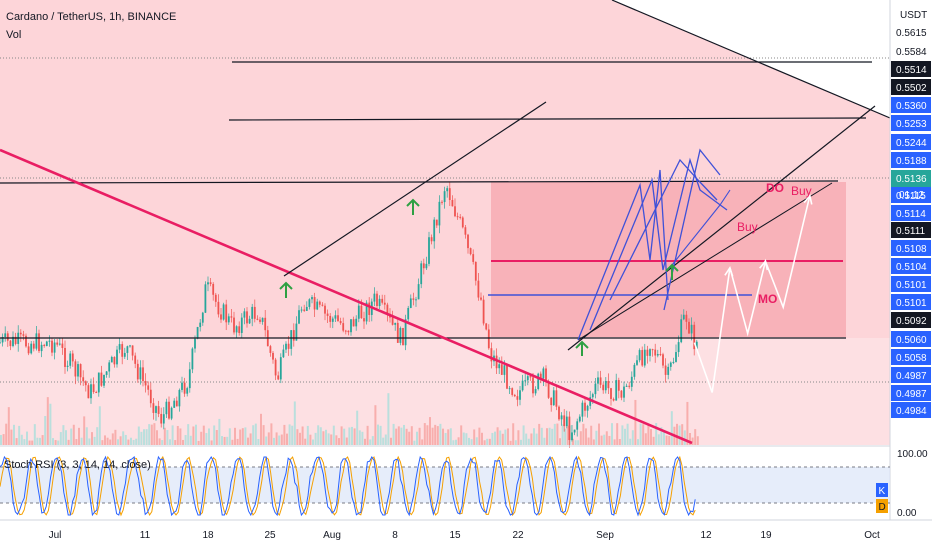 This screenshot has width=932, height=555. What do you see at coordinates (77, 465) in the screenshot?
I see `stoch-title: Stoch RSI (3, 3, 14, 14, close)` at bounding box center [77, 465].